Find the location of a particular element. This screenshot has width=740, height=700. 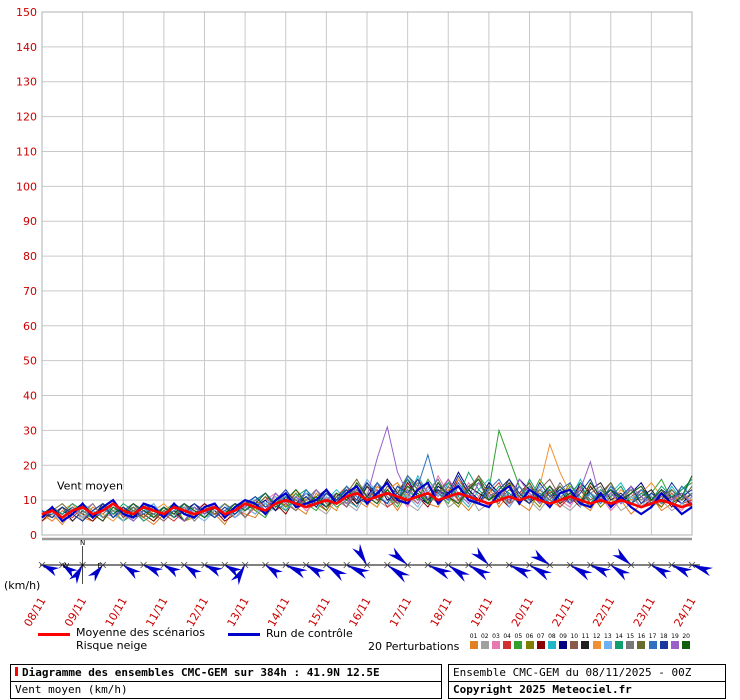

compass-e-label: E is located at coordinates (99, 566).